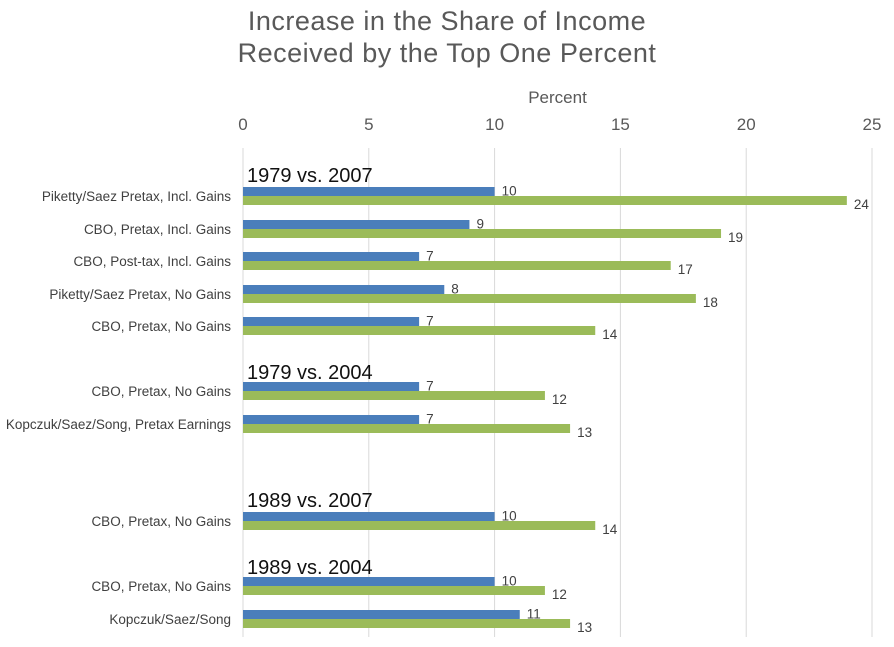 This screenshot has width=894, height=647. I want to click on chart-title-line-2: Received by the Top One Percent, so click(447, 53).